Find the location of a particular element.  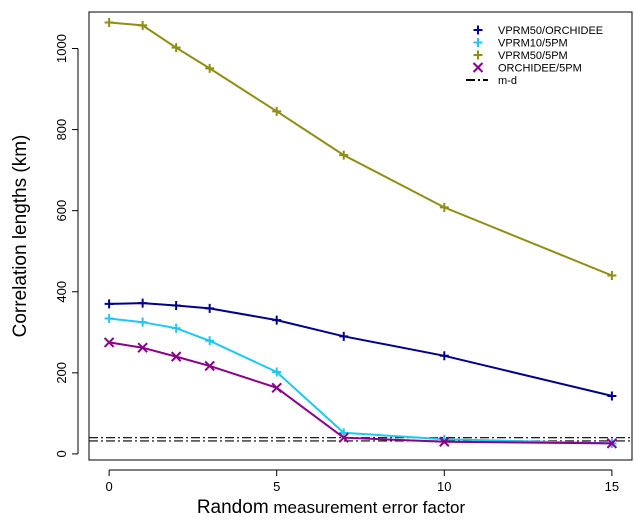

x-axis: 0 5 10 15 is located at coordinates (362, 481).